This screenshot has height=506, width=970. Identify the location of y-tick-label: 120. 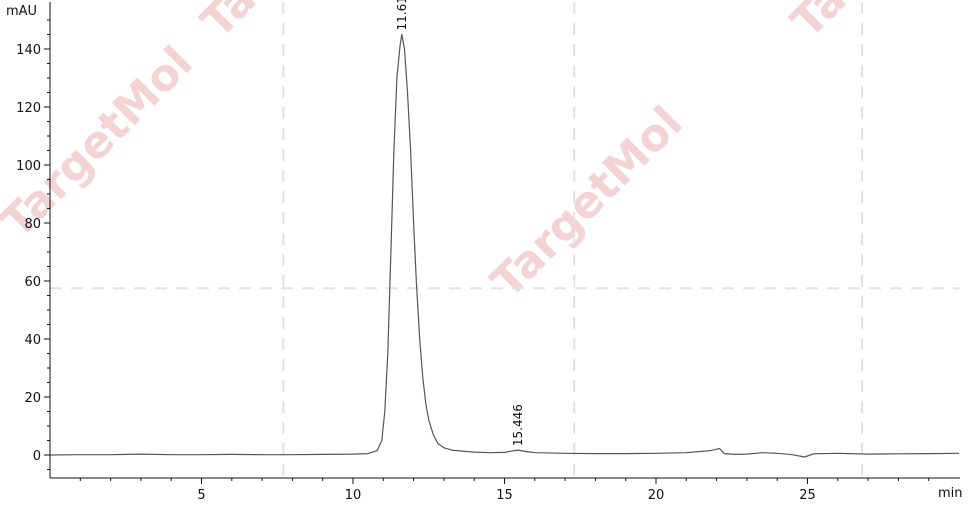
(28, 108).